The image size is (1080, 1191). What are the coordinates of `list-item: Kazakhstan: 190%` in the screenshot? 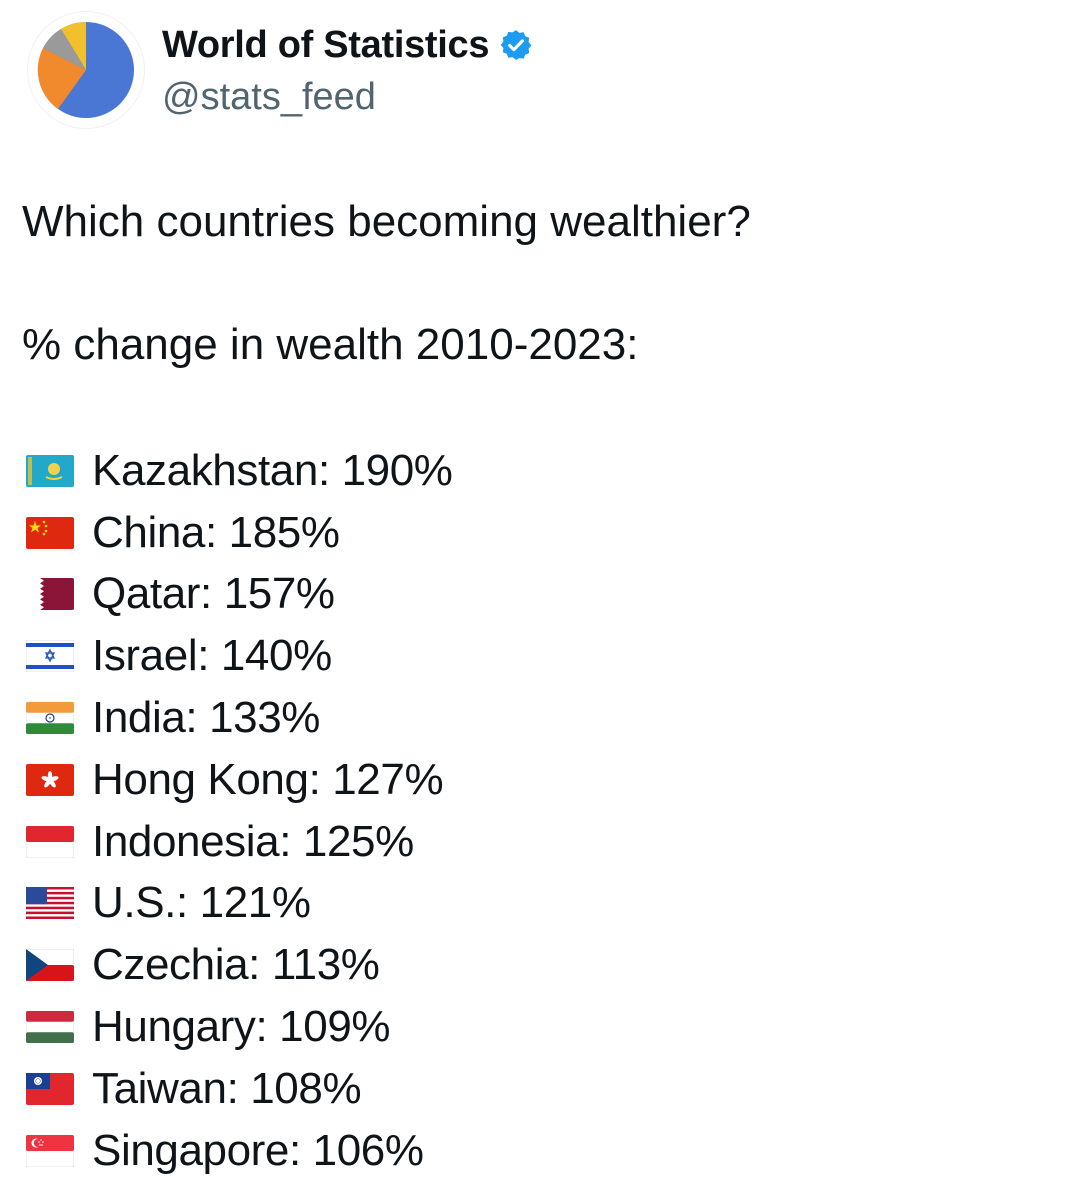 It's located at (239, 471).